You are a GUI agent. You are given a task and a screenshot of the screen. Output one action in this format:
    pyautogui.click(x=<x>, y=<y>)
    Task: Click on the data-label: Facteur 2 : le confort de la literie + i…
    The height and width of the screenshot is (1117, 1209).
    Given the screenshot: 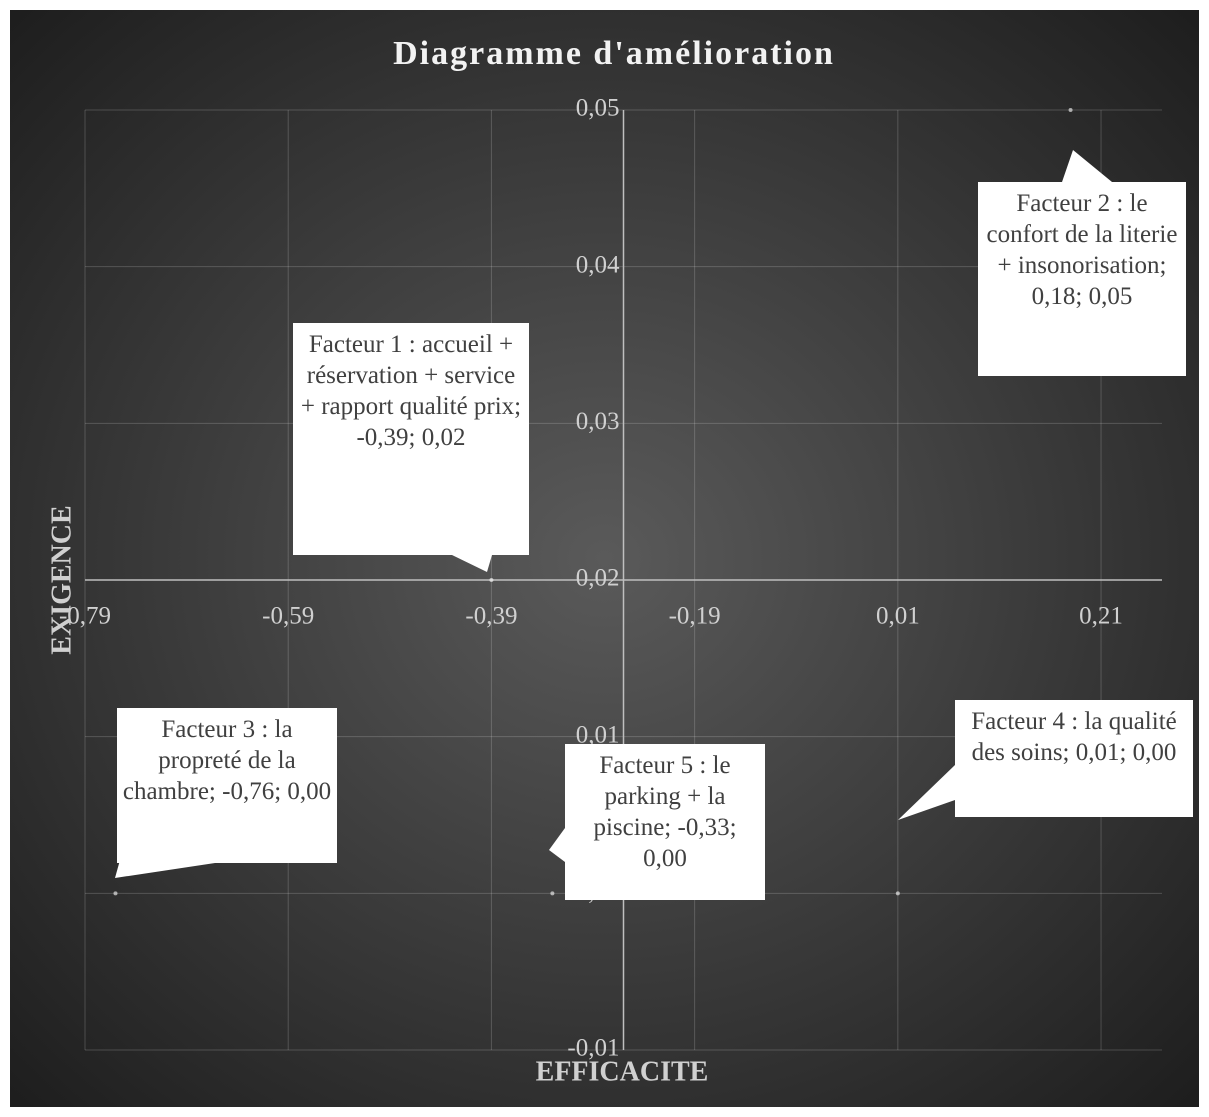 What is the action you would take?
    pyautogui.click(x=1082, y=250)
    